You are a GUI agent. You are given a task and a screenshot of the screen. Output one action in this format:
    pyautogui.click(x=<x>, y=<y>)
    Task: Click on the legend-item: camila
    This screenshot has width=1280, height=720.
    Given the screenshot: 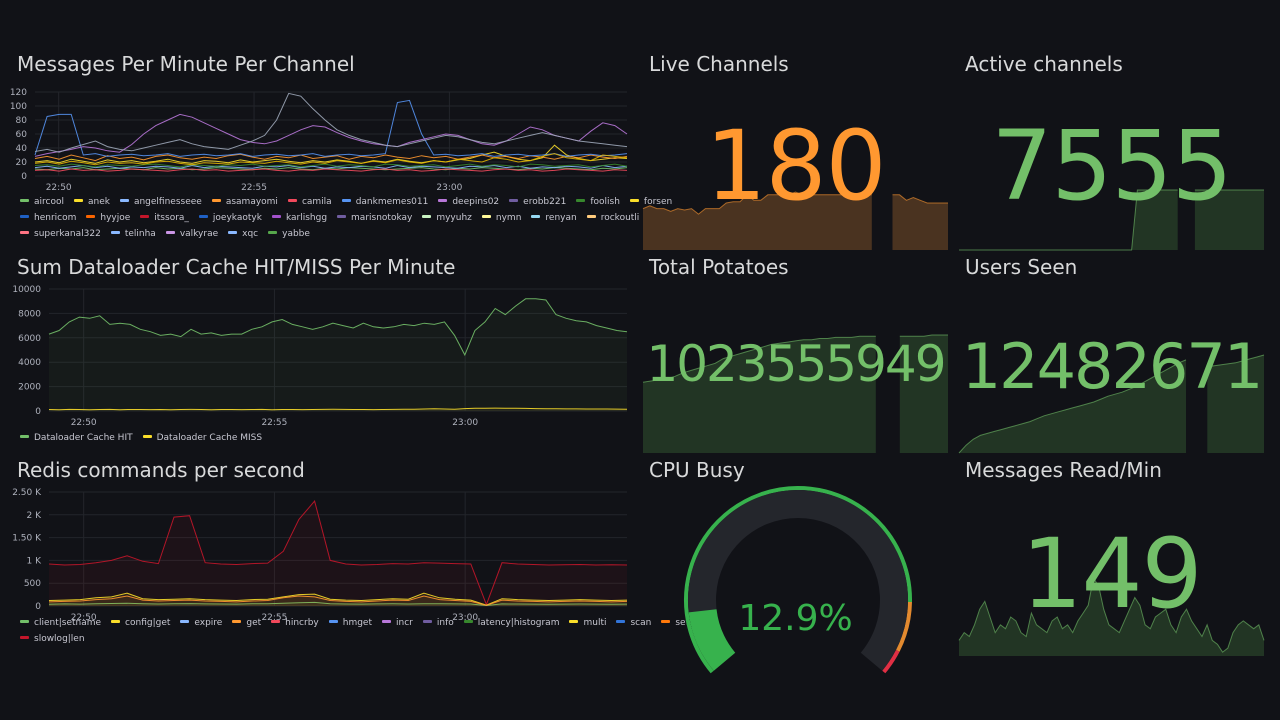 What is the action you would take?
    pyautogui.click(x=309, y=202)
    